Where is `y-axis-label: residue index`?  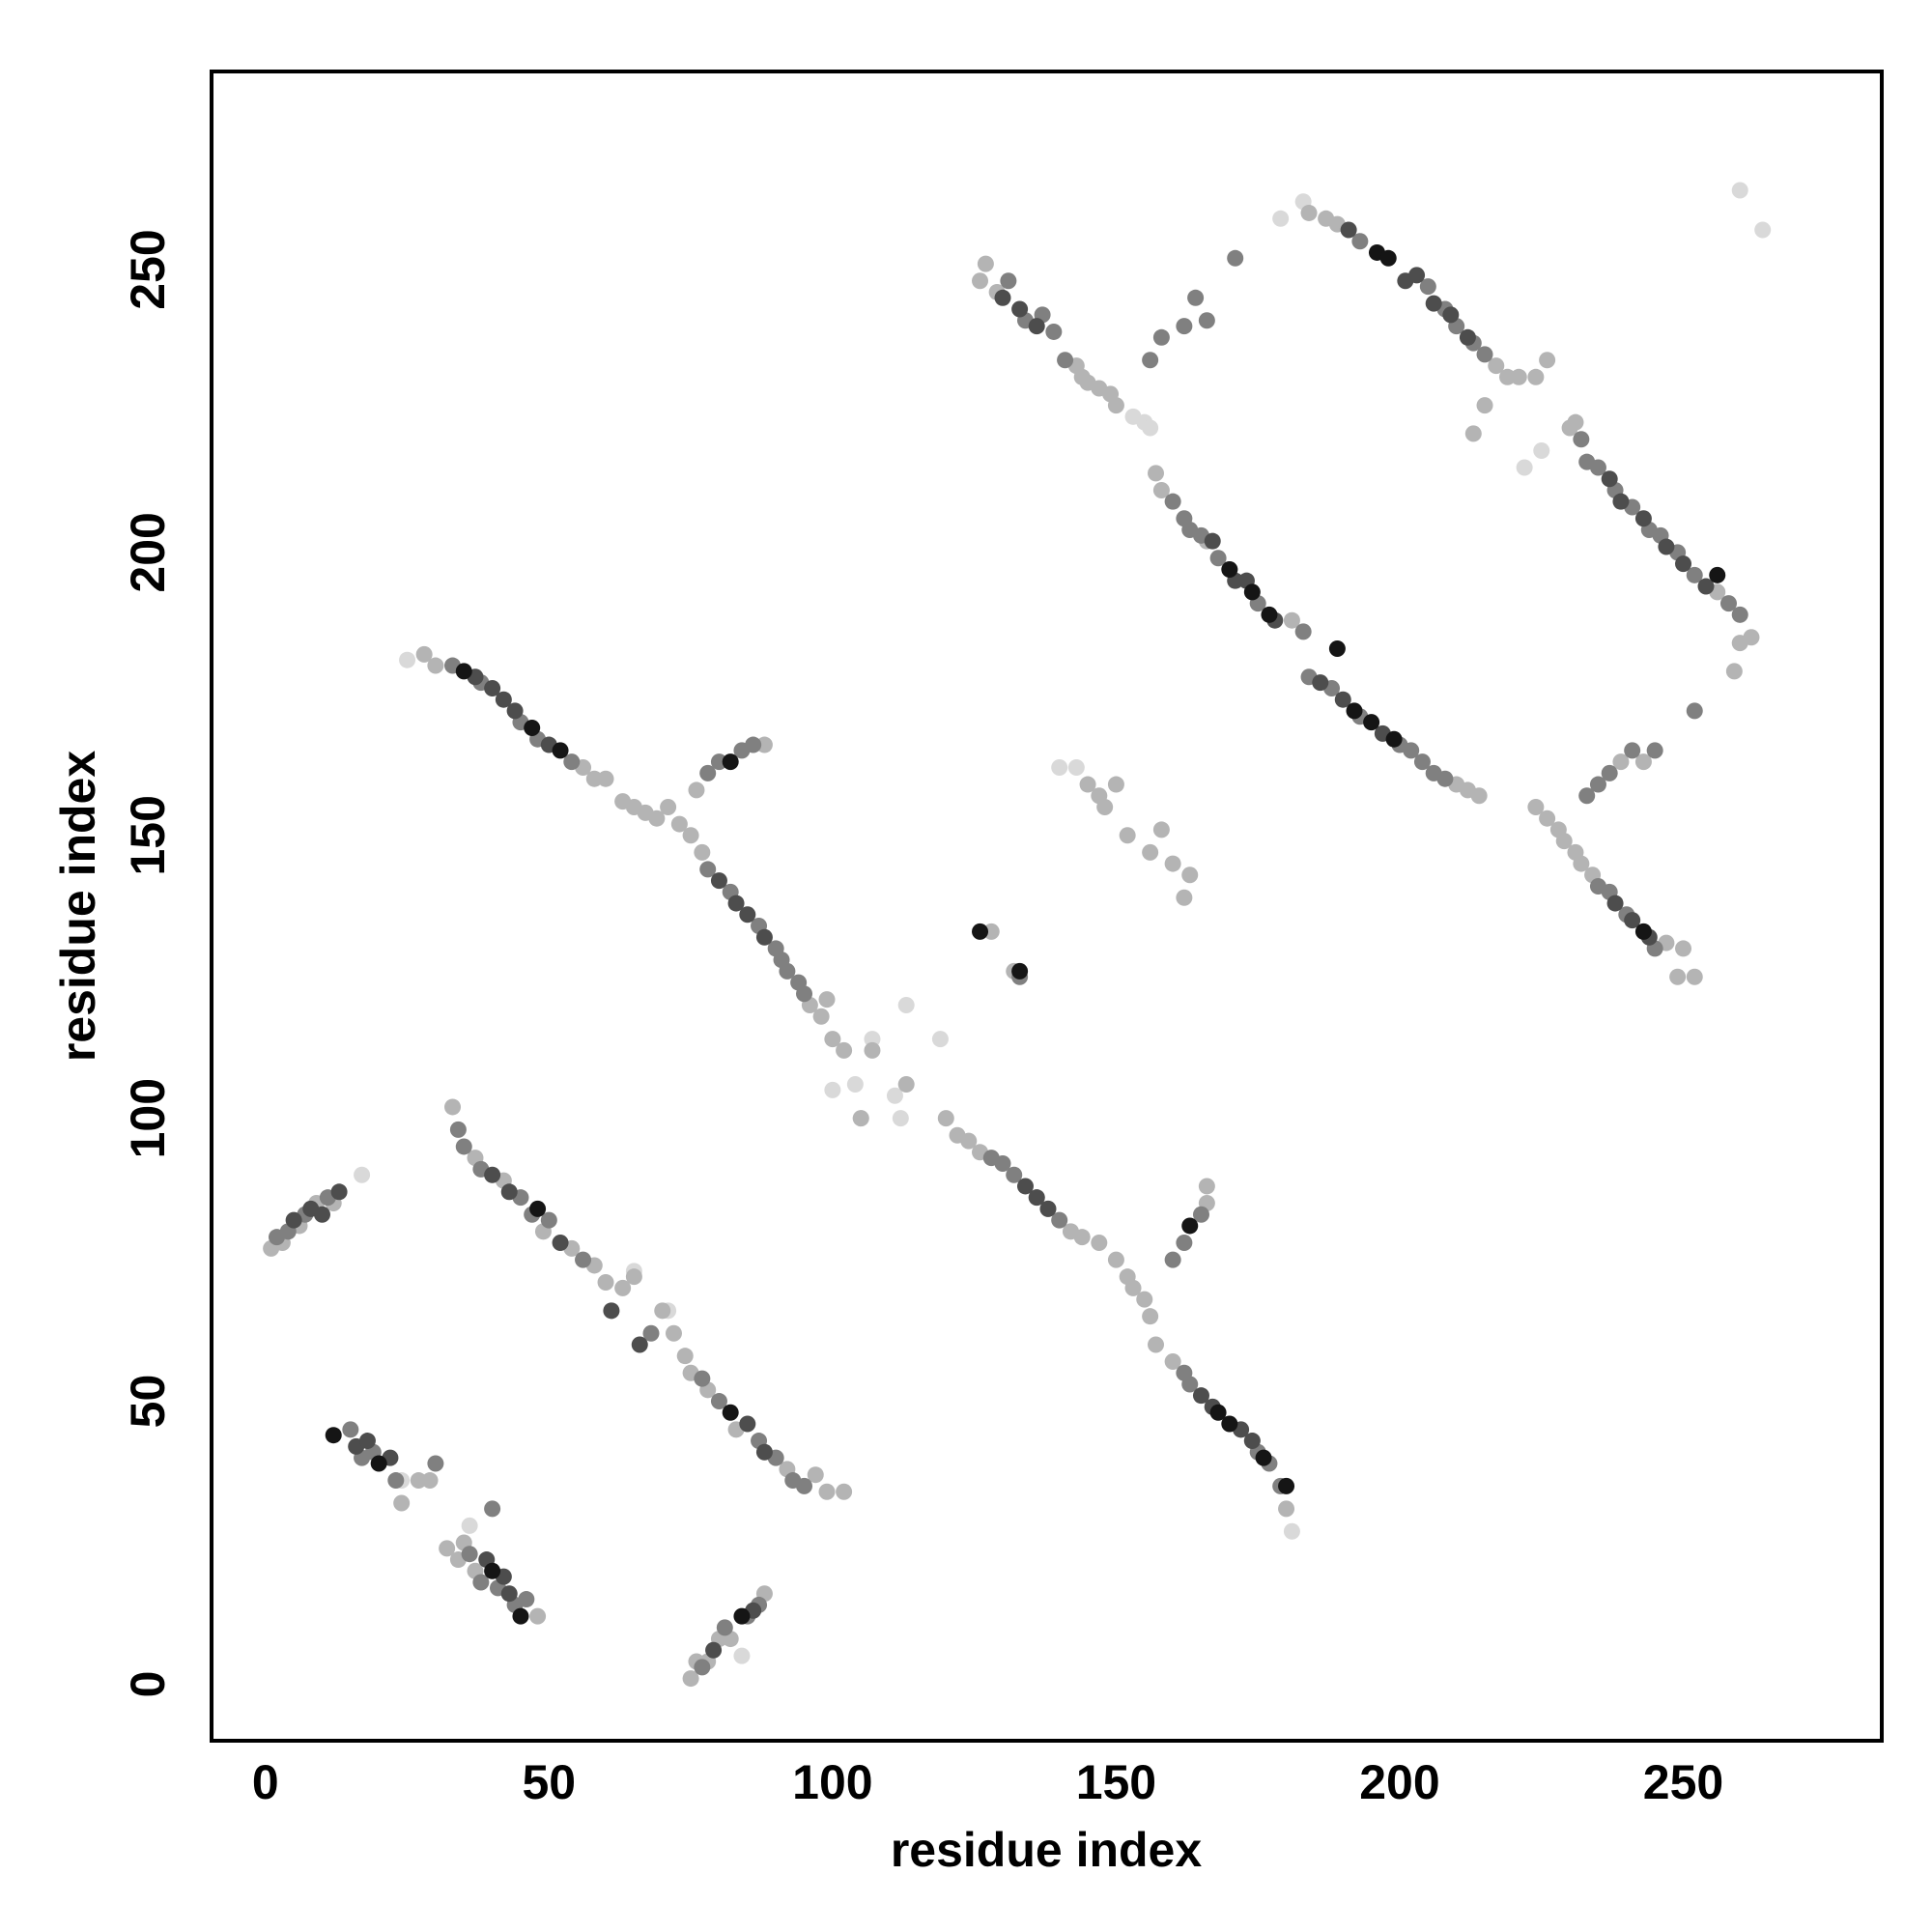
y-axis-label: residue index is located at coordinates (78, 907).